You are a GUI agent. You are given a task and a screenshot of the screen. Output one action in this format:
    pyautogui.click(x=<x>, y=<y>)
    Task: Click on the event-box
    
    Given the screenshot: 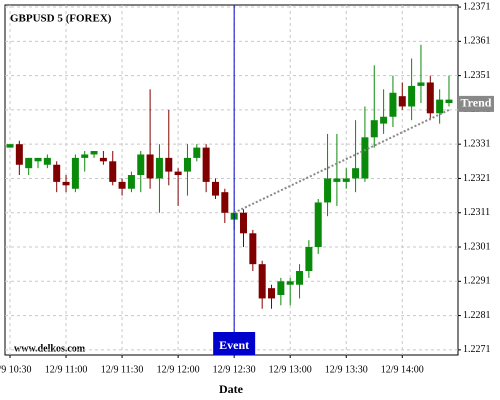 What is the action you would take?
    pyautogui.click(x=234, y=343)
    